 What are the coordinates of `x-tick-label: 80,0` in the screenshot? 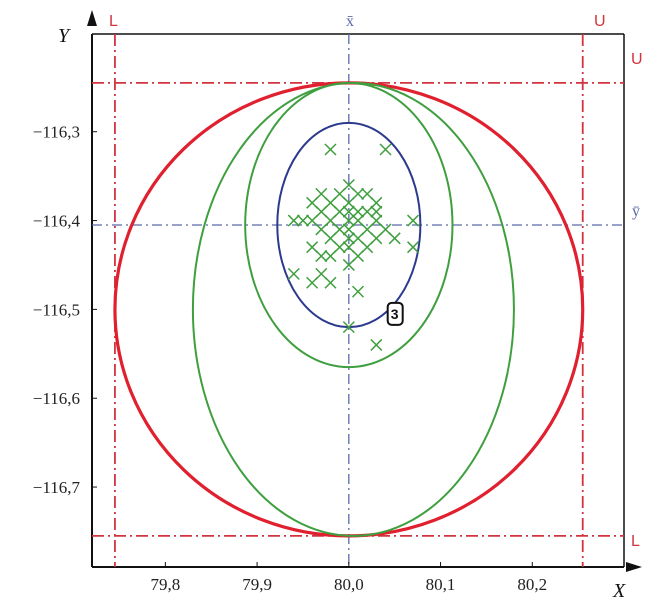 It's located at (349, 584).